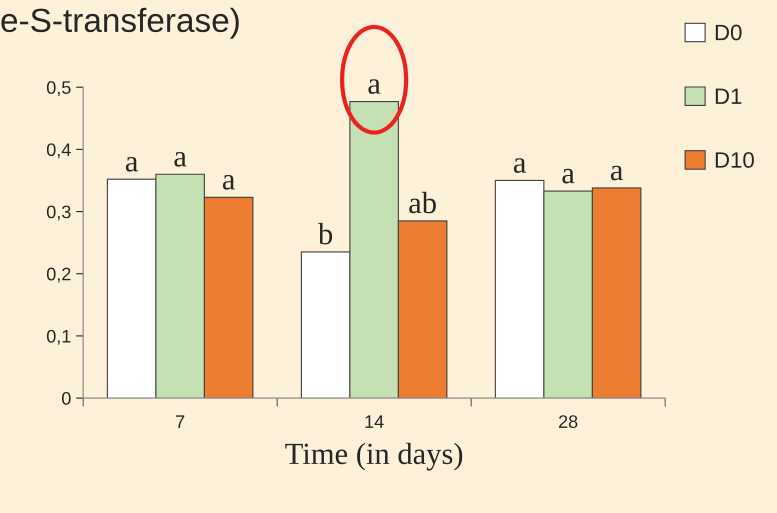 Image resolution: width=777 pixels, height=513 pixels. Describe the element at coordinates (58, 88) in the screenshot. I see `y-tick-label: 0,5` at that location.